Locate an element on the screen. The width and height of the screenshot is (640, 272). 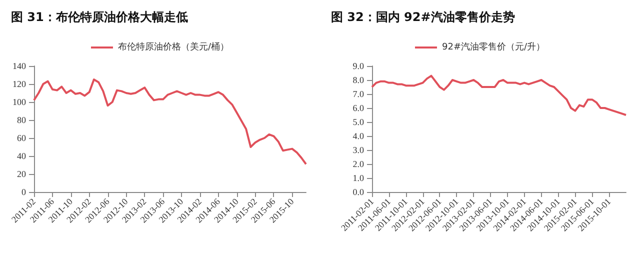
legend-label: 布伦特原油价格（美元/桶） is located at coordinates (174, 47).